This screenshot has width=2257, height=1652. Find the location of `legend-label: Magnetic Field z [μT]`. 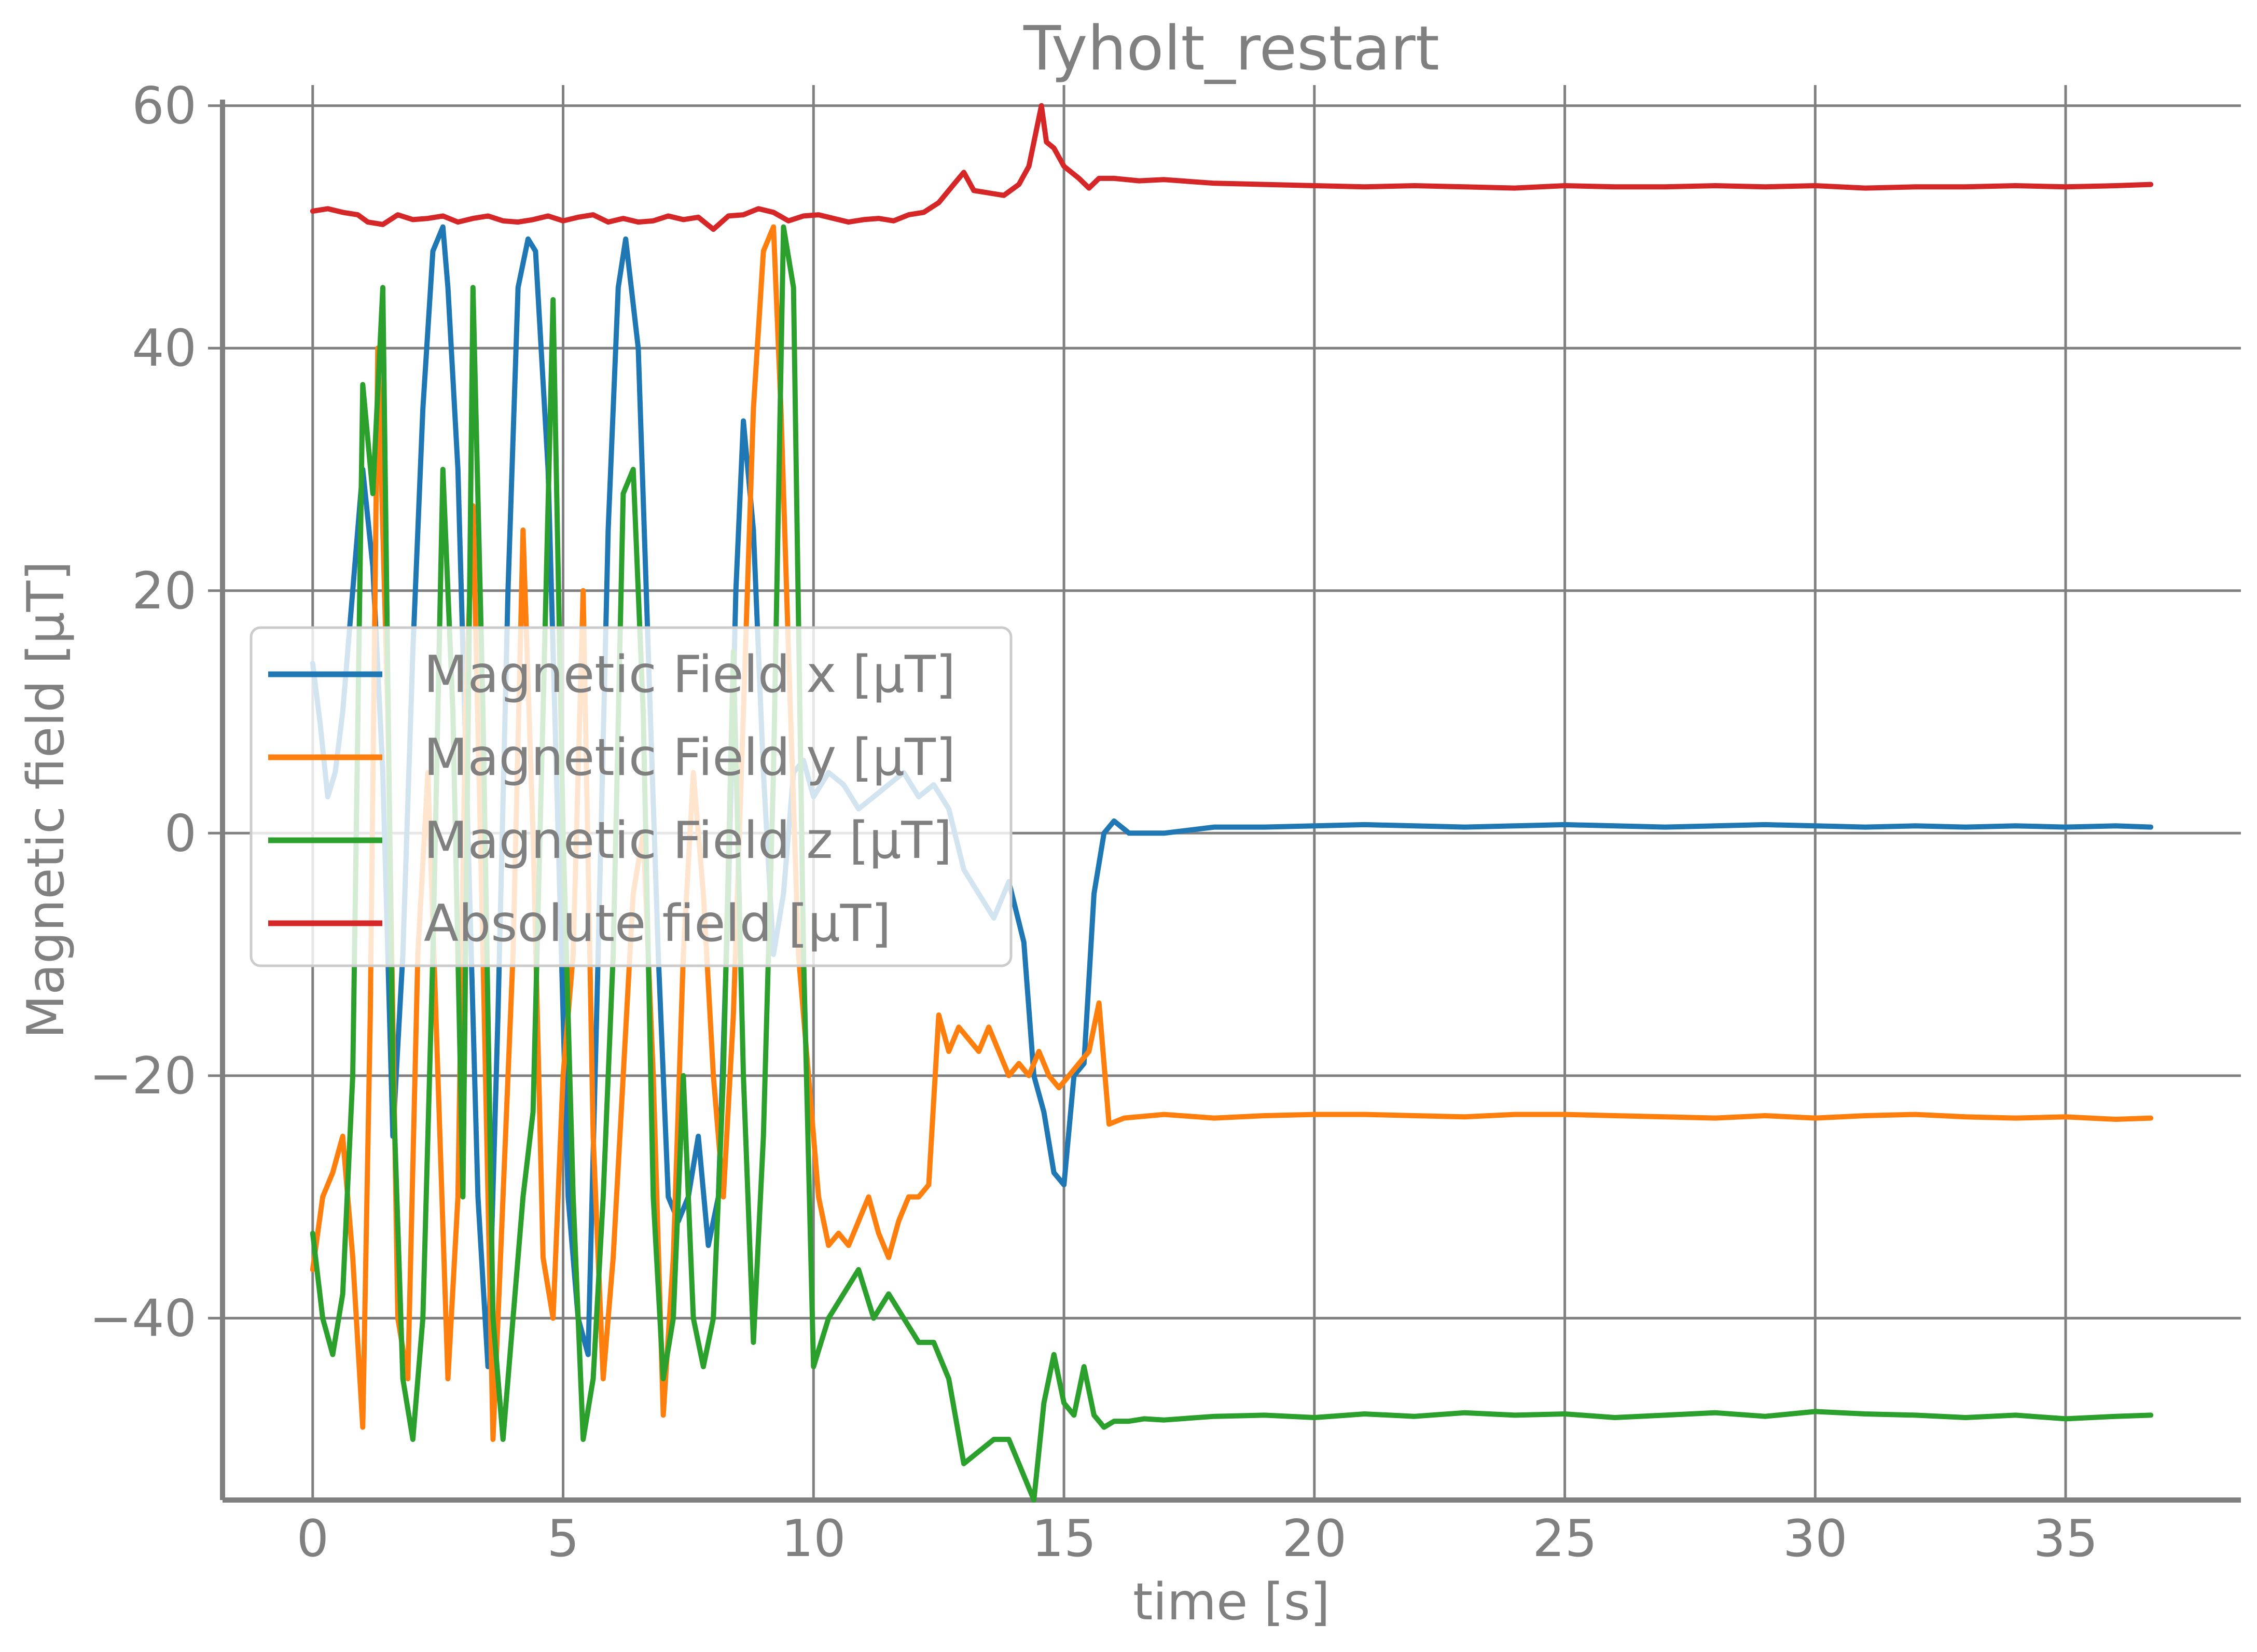

legend-label: Magnetic Field z [μT] is located at coordinates (688, 840).